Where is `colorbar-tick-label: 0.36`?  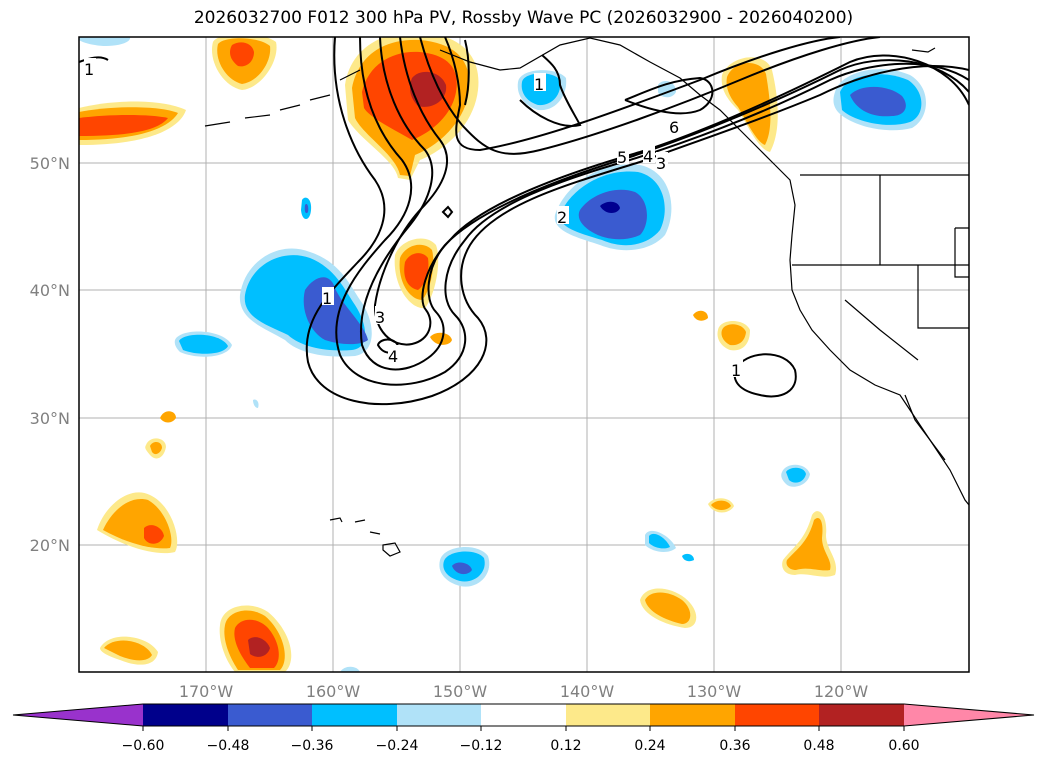 colorbar-tick-label: 0.36 is located at coordinates (734, 746).